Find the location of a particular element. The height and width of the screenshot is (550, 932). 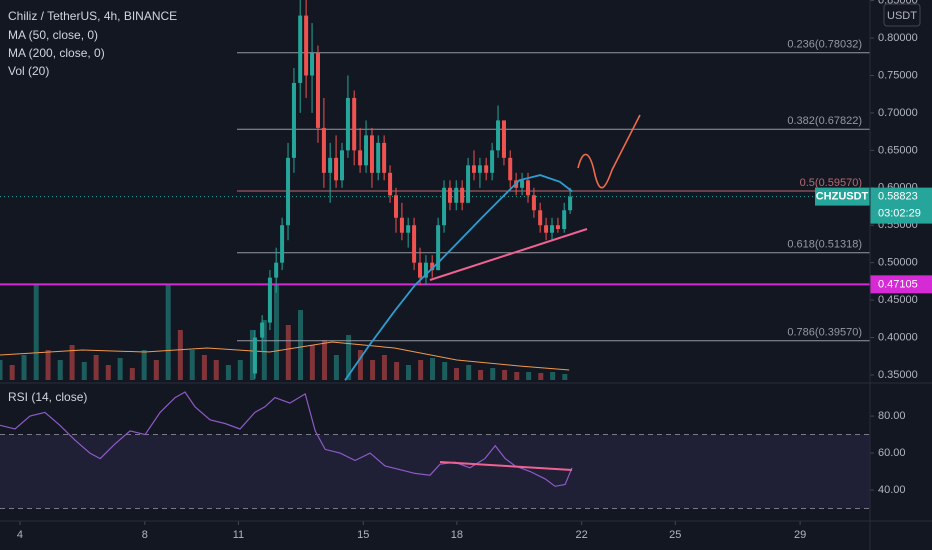

x-tick-label: 18 is located at coordinates (457, 535).